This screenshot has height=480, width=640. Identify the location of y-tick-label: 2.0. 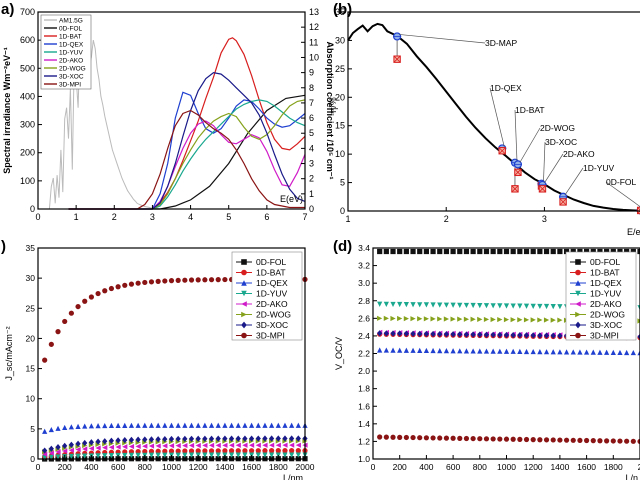
(364, 371).